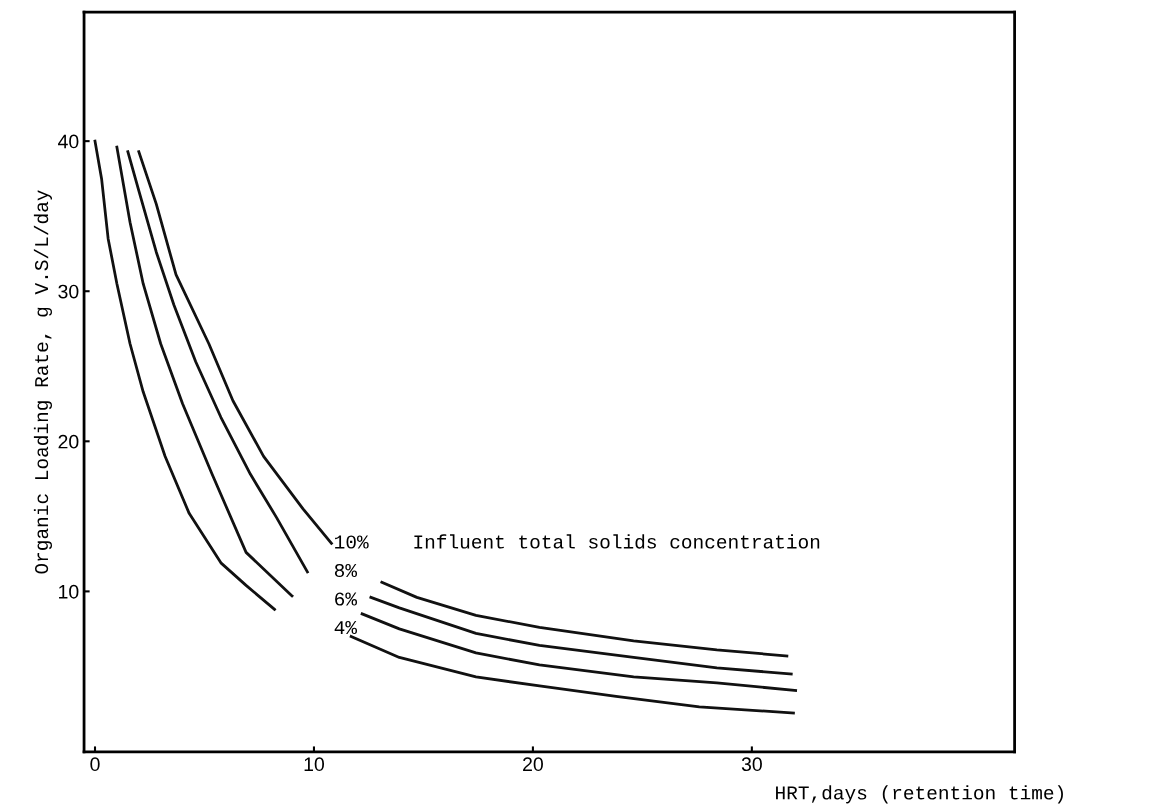 The height and width of the screenshot is (804, 1161). Describe the element at coordinates (43, 382) in the screenshot. I see `y-axis-title: Organic Loading Rate, g V.S/L/day` at that location.